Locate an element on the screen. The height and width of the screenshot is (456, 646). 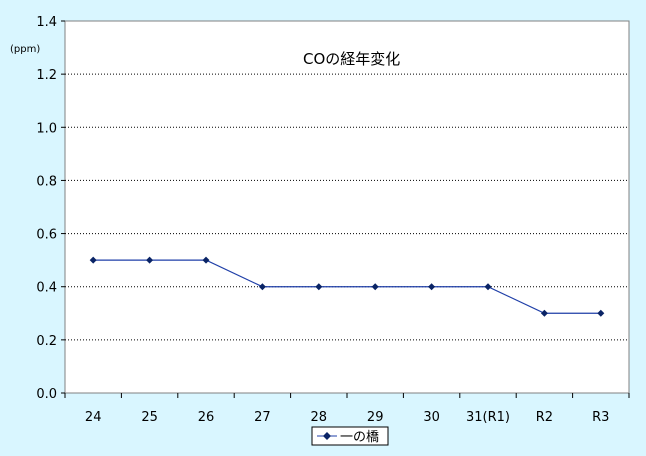
x-tick-label: 24 is located at coordinates (93, 417).